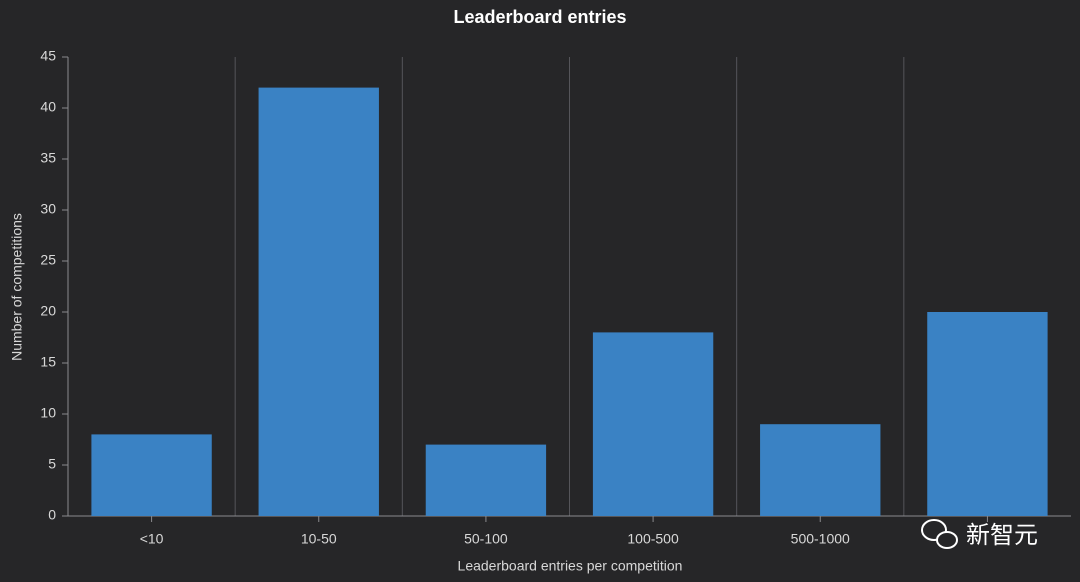 This screenshot has height=582, width=1080. Describe the element at coordinates (48, 311) in the screenshot. I see `y-tick-label: 20` at that location.